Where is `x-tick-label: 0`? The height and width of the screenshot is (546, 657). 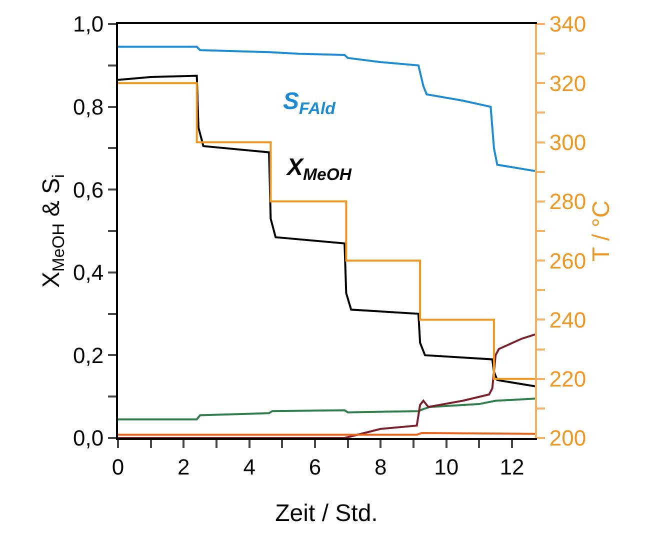 x-tick-label: 0 is located at coordinates (118, 467).